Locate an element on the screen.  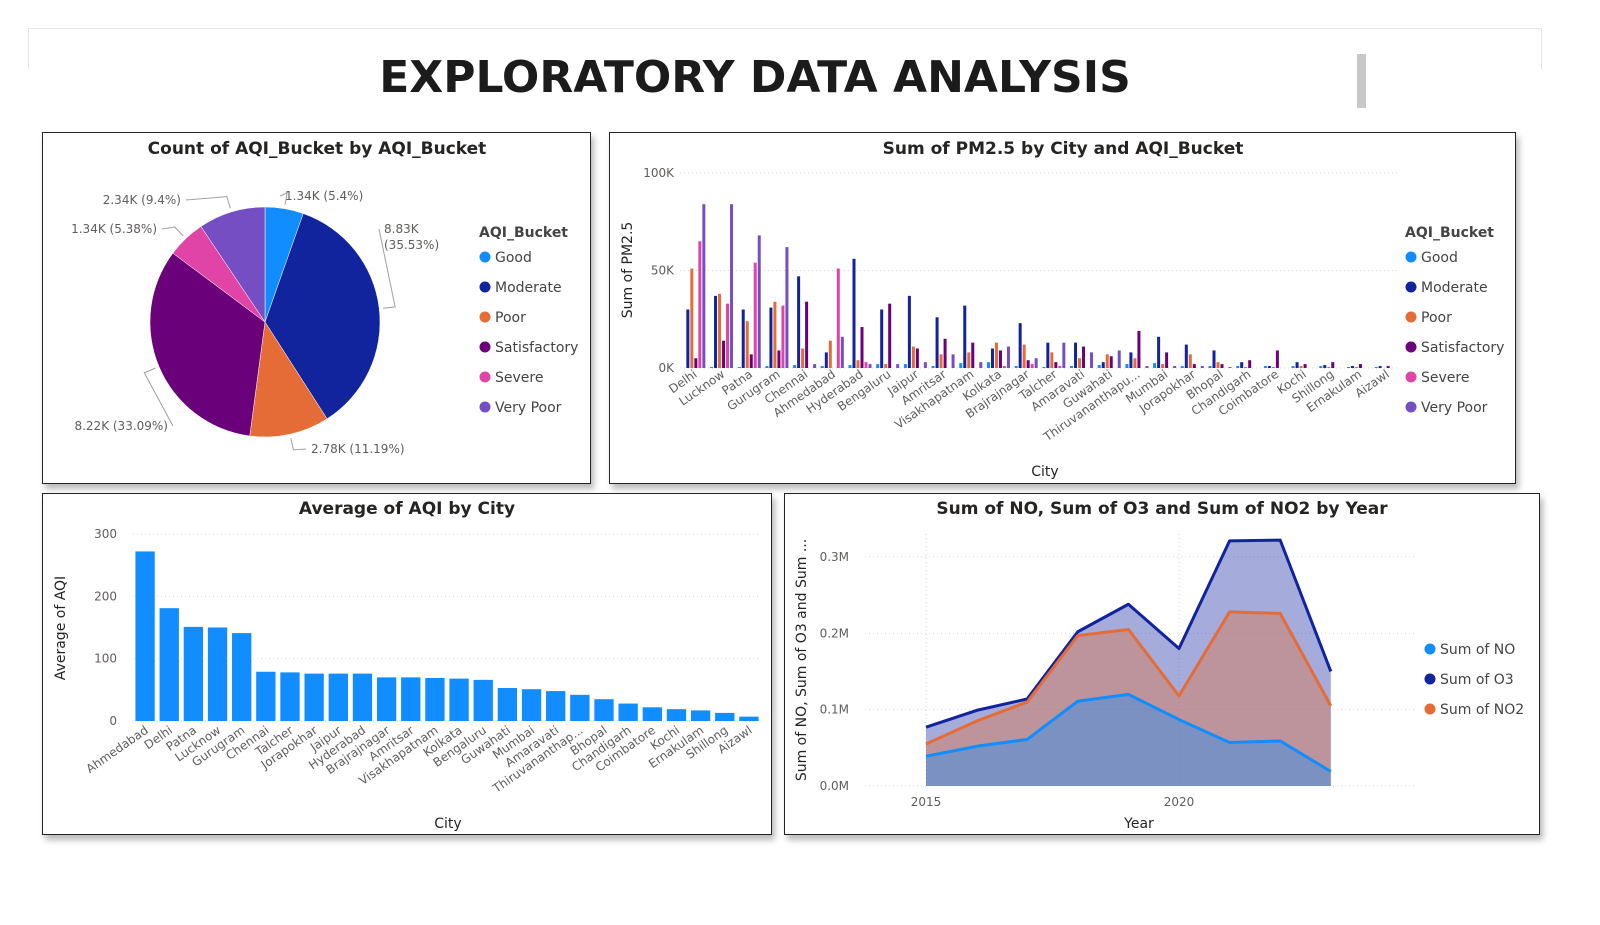
y-tick-label: 100 is located at coordinates (105, 659).